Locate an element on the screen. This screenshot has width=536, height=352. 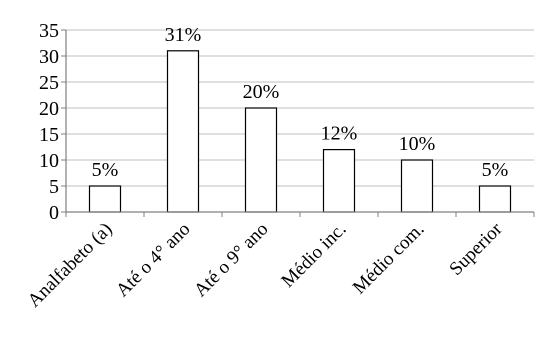
y-tick-label: 0 is located at coordinates (54, 213).